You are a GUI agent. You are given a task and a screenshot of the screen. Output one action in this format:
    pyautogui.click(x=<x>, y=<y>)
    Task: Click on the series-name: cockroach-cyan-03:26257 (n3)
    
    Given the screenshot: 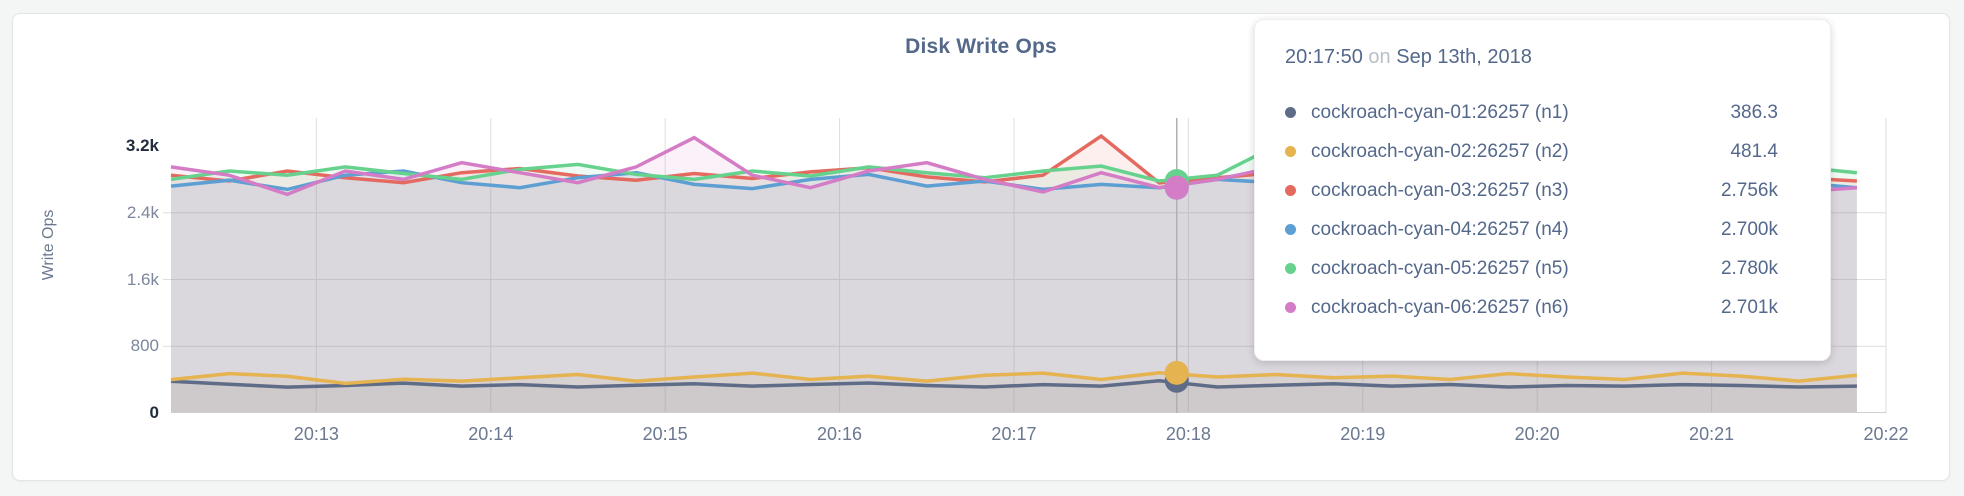 What is the action you would take?
    pyautogui.click(x=1440, y=190)
    